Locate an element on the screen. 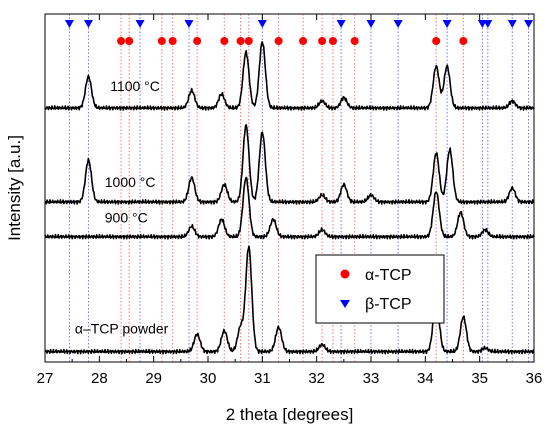  phase-markers is located at coordinates (299, 32).